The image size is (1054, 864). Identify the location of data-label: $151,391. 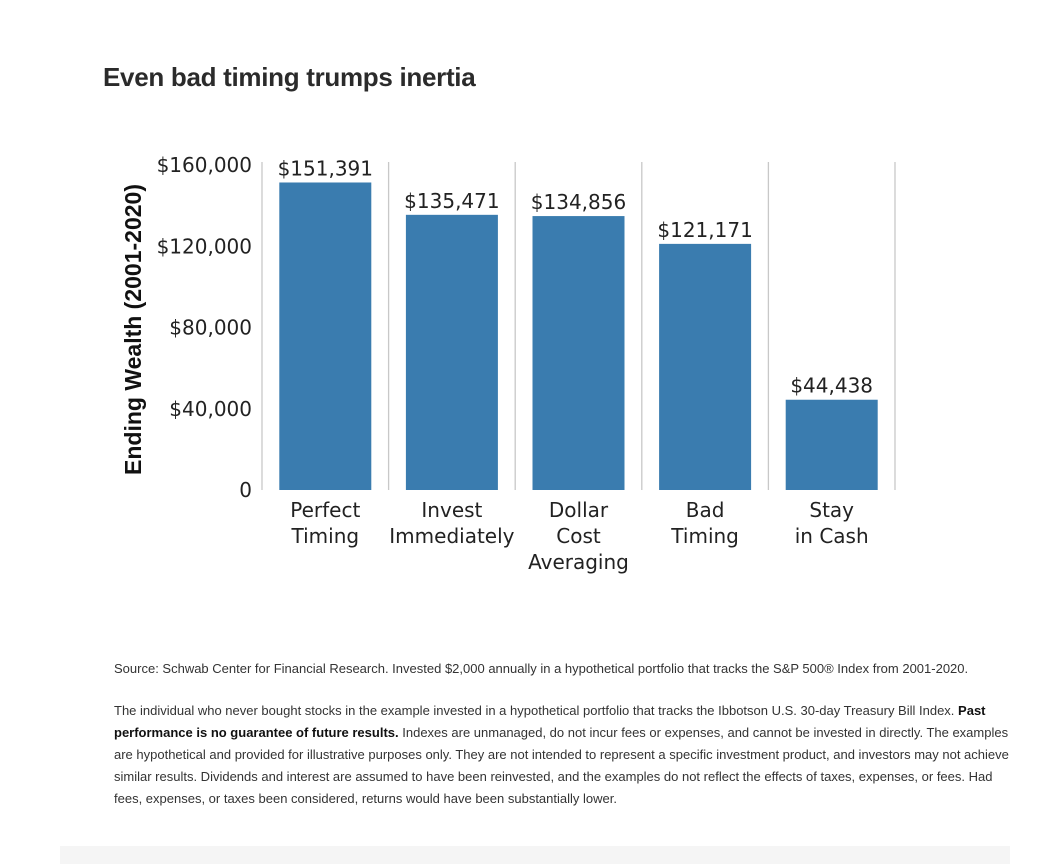
(325, 168).